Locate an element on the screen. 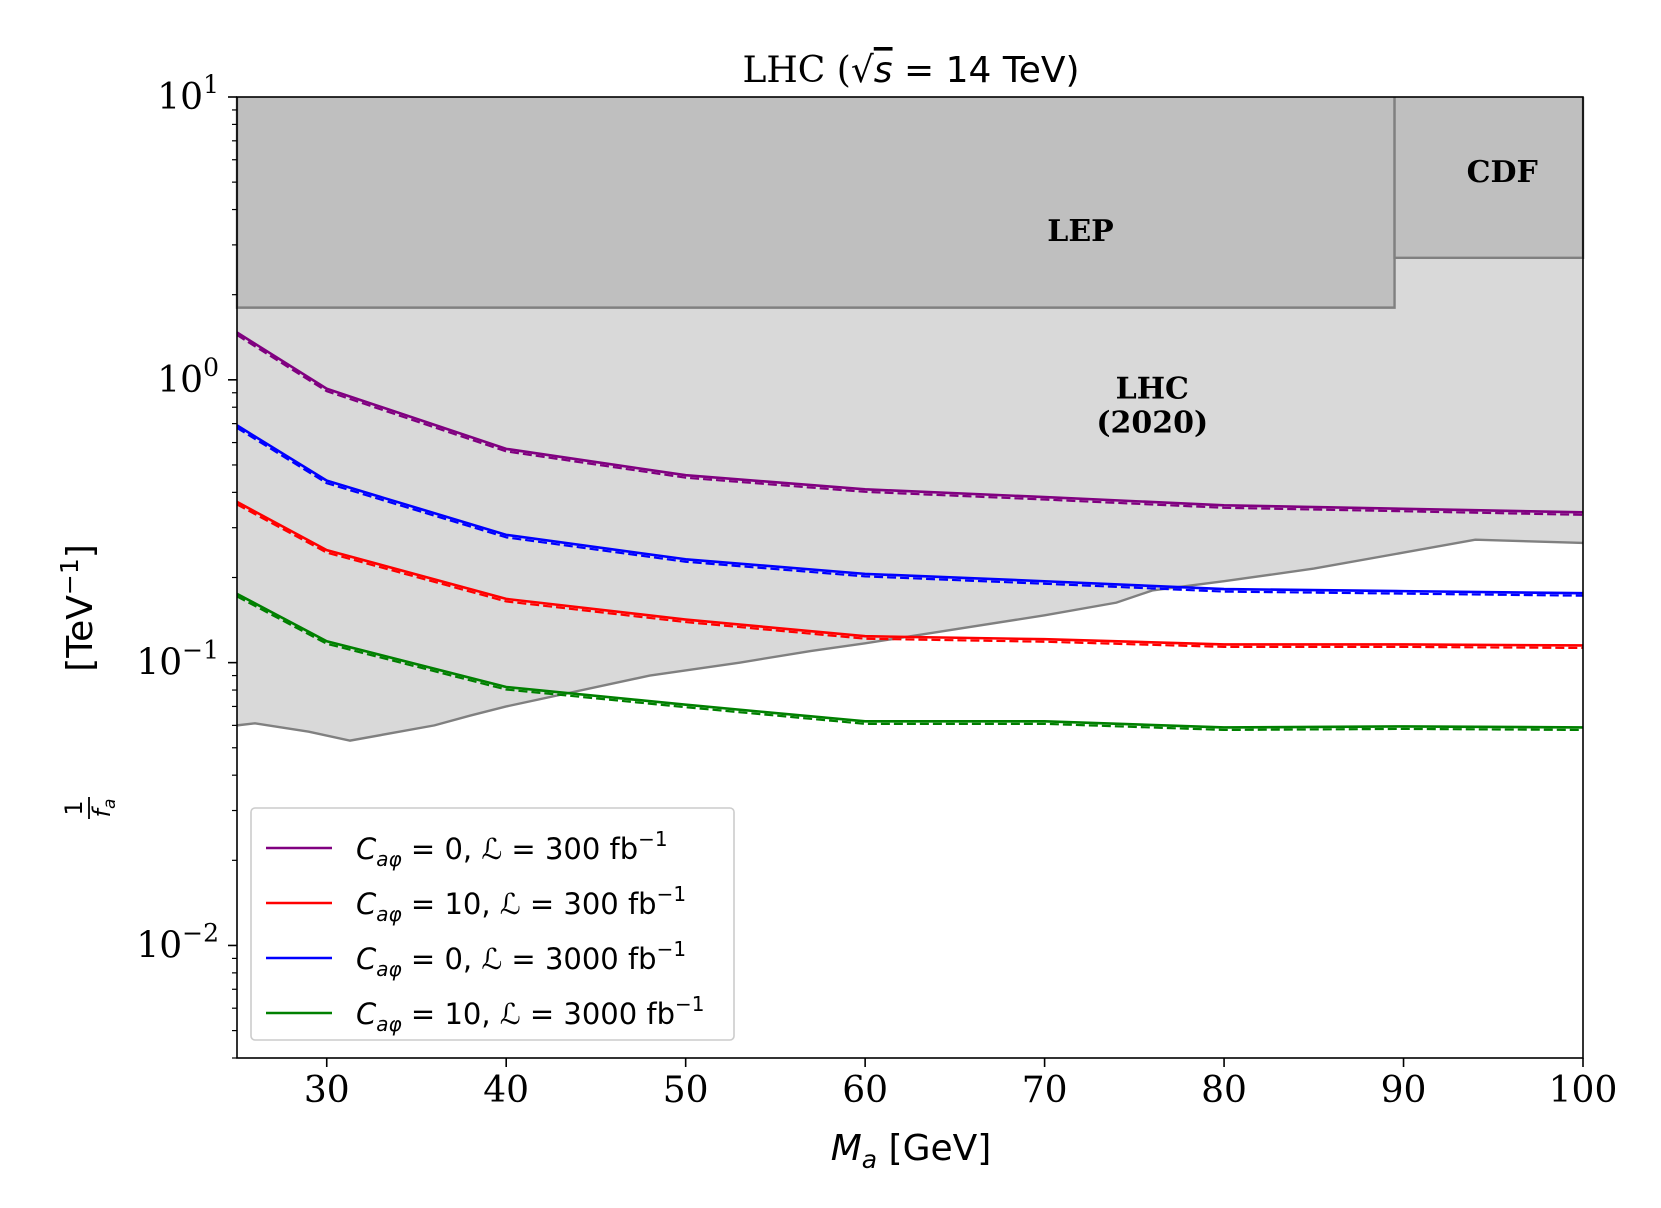 This screenshot has height=1208, width=1661. legend-label: Caφ = 10, ℒ = 3000 fb−1 is located at coordinates (530, 1014).